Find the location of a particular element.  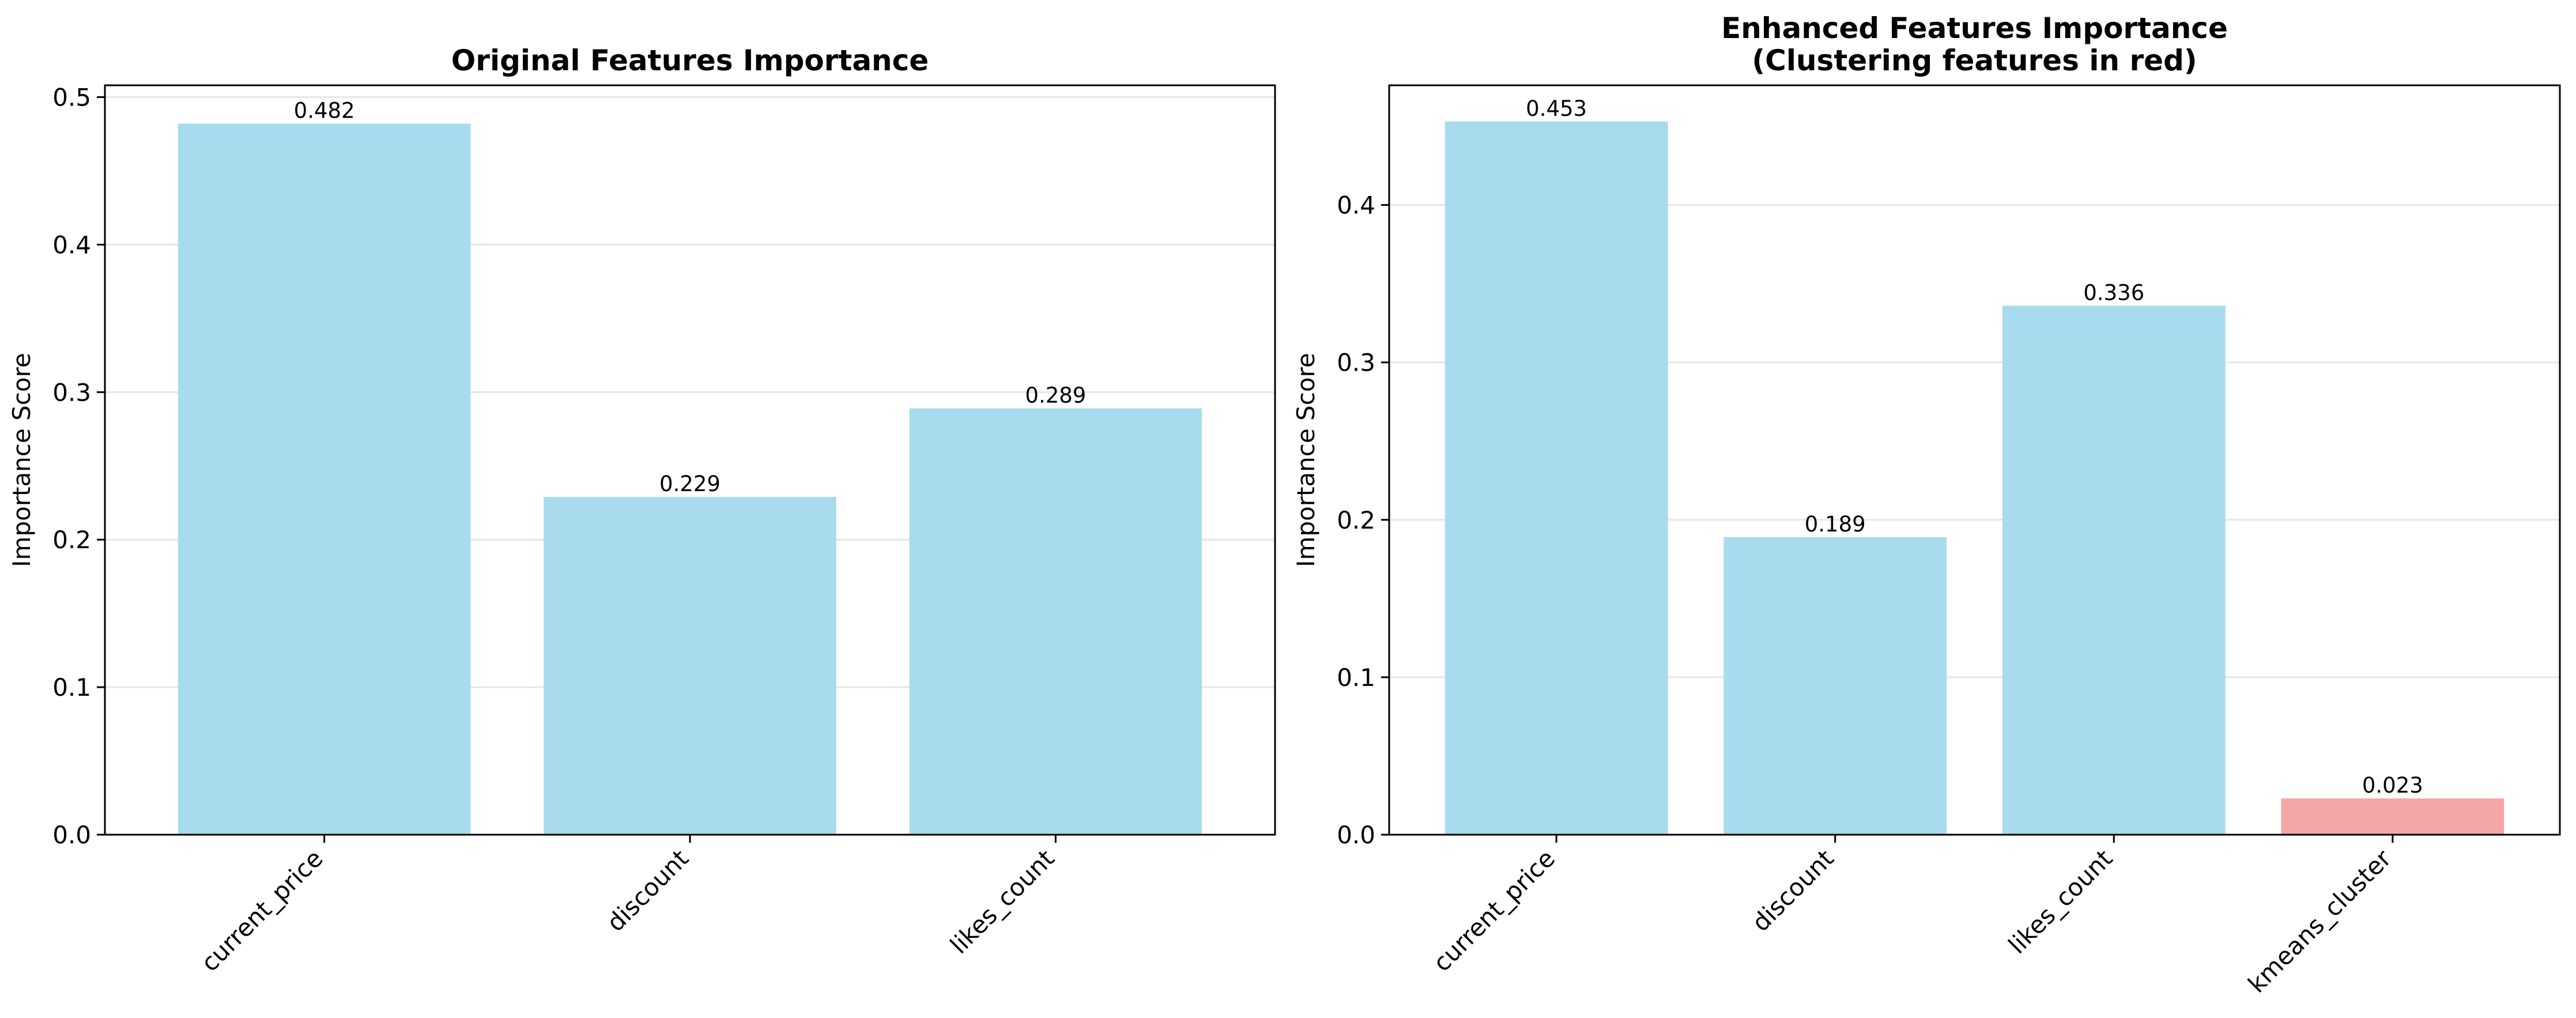

bar-value-label: 0.289 is located at coordinates (1055, 395).